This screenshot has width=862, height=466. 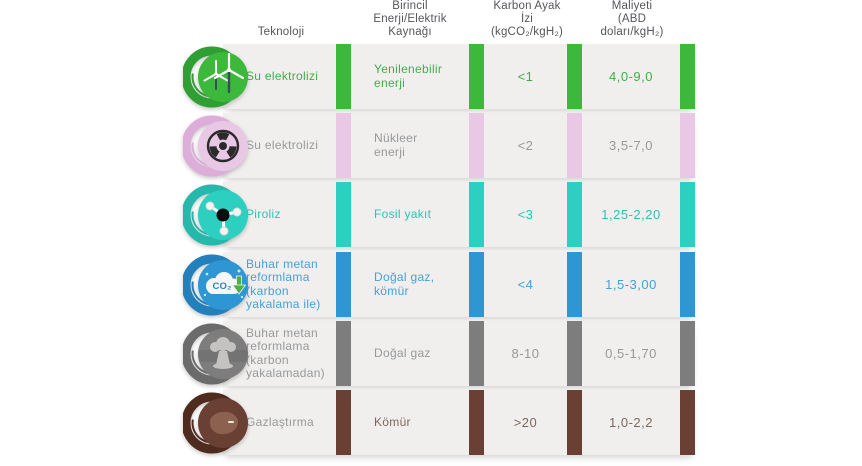 I want to click on table-row: Piroliz Fosil yakıt <3 1,25-2,20, so click(x=431, y=214).